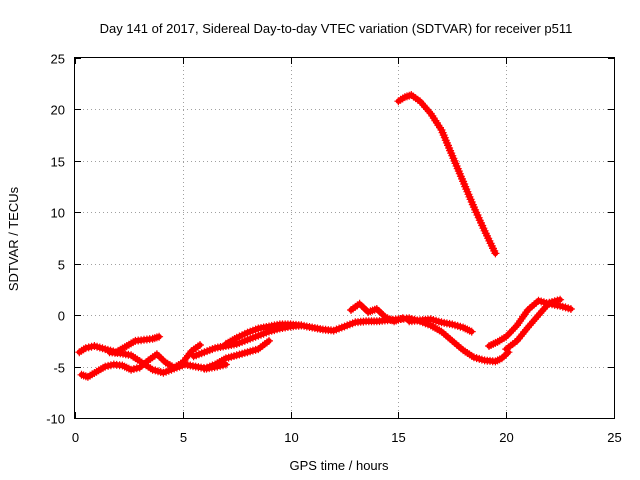 This screenshot has width=640, height=480. What do you see at coordinates (61, 316) in the screenshot?
I see `y-tick-label: 0` at bounding box center [61, 316].